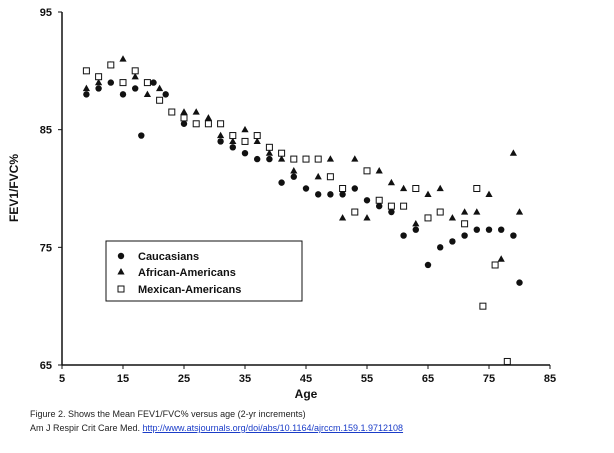 Image resolution: width=614 pixels, height=453 pixels. Describe the element at coordinates (121, 256) in the screenshot. I see `legend-marker-caucasians` at that location.